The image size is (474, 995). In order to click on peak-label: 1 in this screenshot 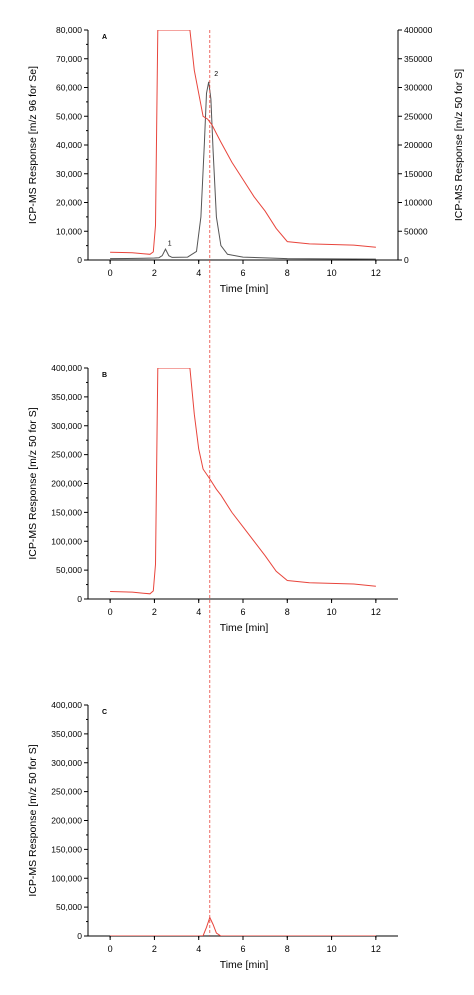, I will do `click(170, 244)`.